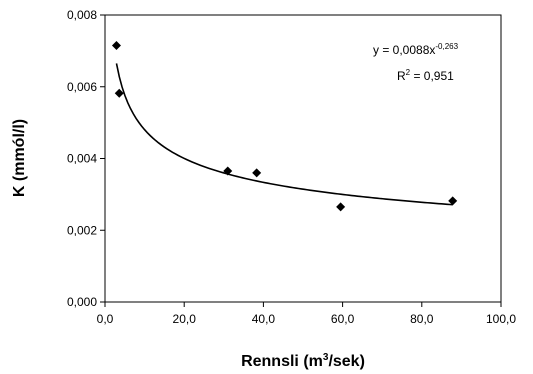  What do you see at coordinates (422, 319) in the screenshot?
I see `x-tick-label: 80,0` at bounding box center [422, 319].